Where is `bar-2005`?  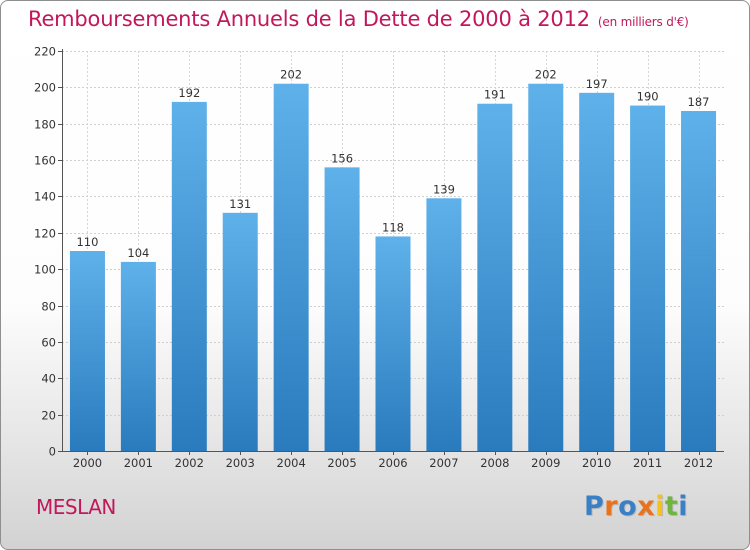 bar-2005 is located at coordinates (342, 309).